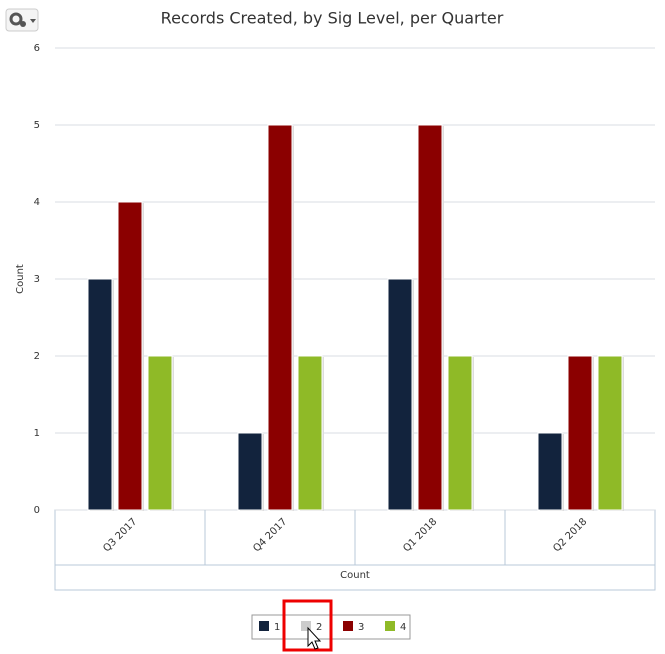 The image size is (665, 654). I want to click on y-tick-label: 0, so click(37, 510).